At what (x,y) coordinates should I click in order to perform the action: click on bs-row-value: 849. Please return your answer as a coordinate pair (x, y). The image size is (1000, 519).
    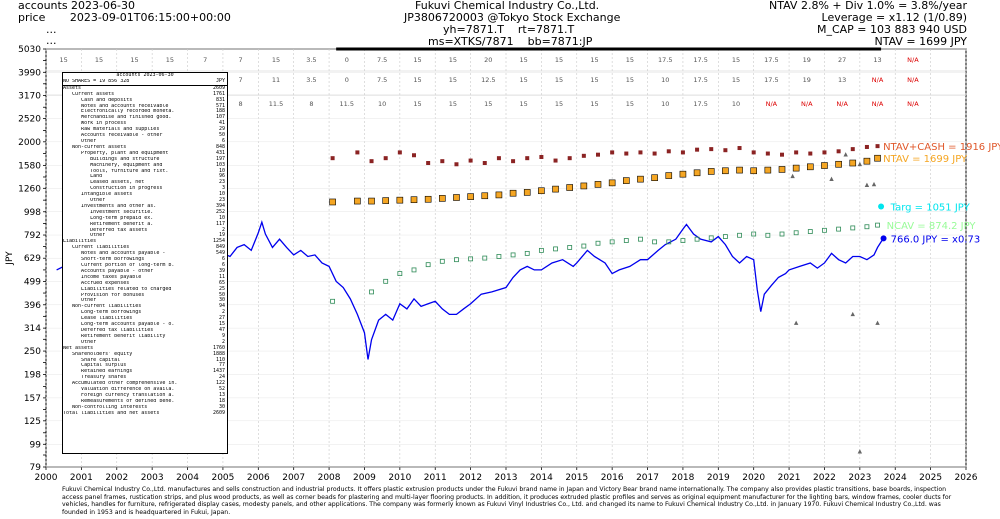
    Looking at the image, I should click on (220, 247).